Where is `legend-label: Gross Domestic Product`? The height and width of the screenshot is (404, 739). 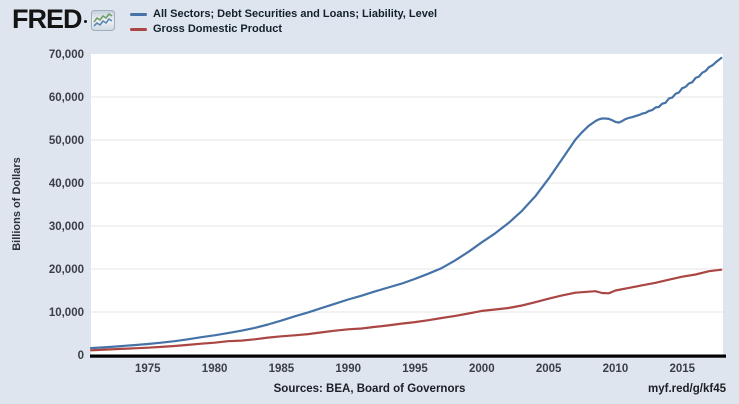
legend-label: Gross Domestic Product is located at coordinates (217, 28).